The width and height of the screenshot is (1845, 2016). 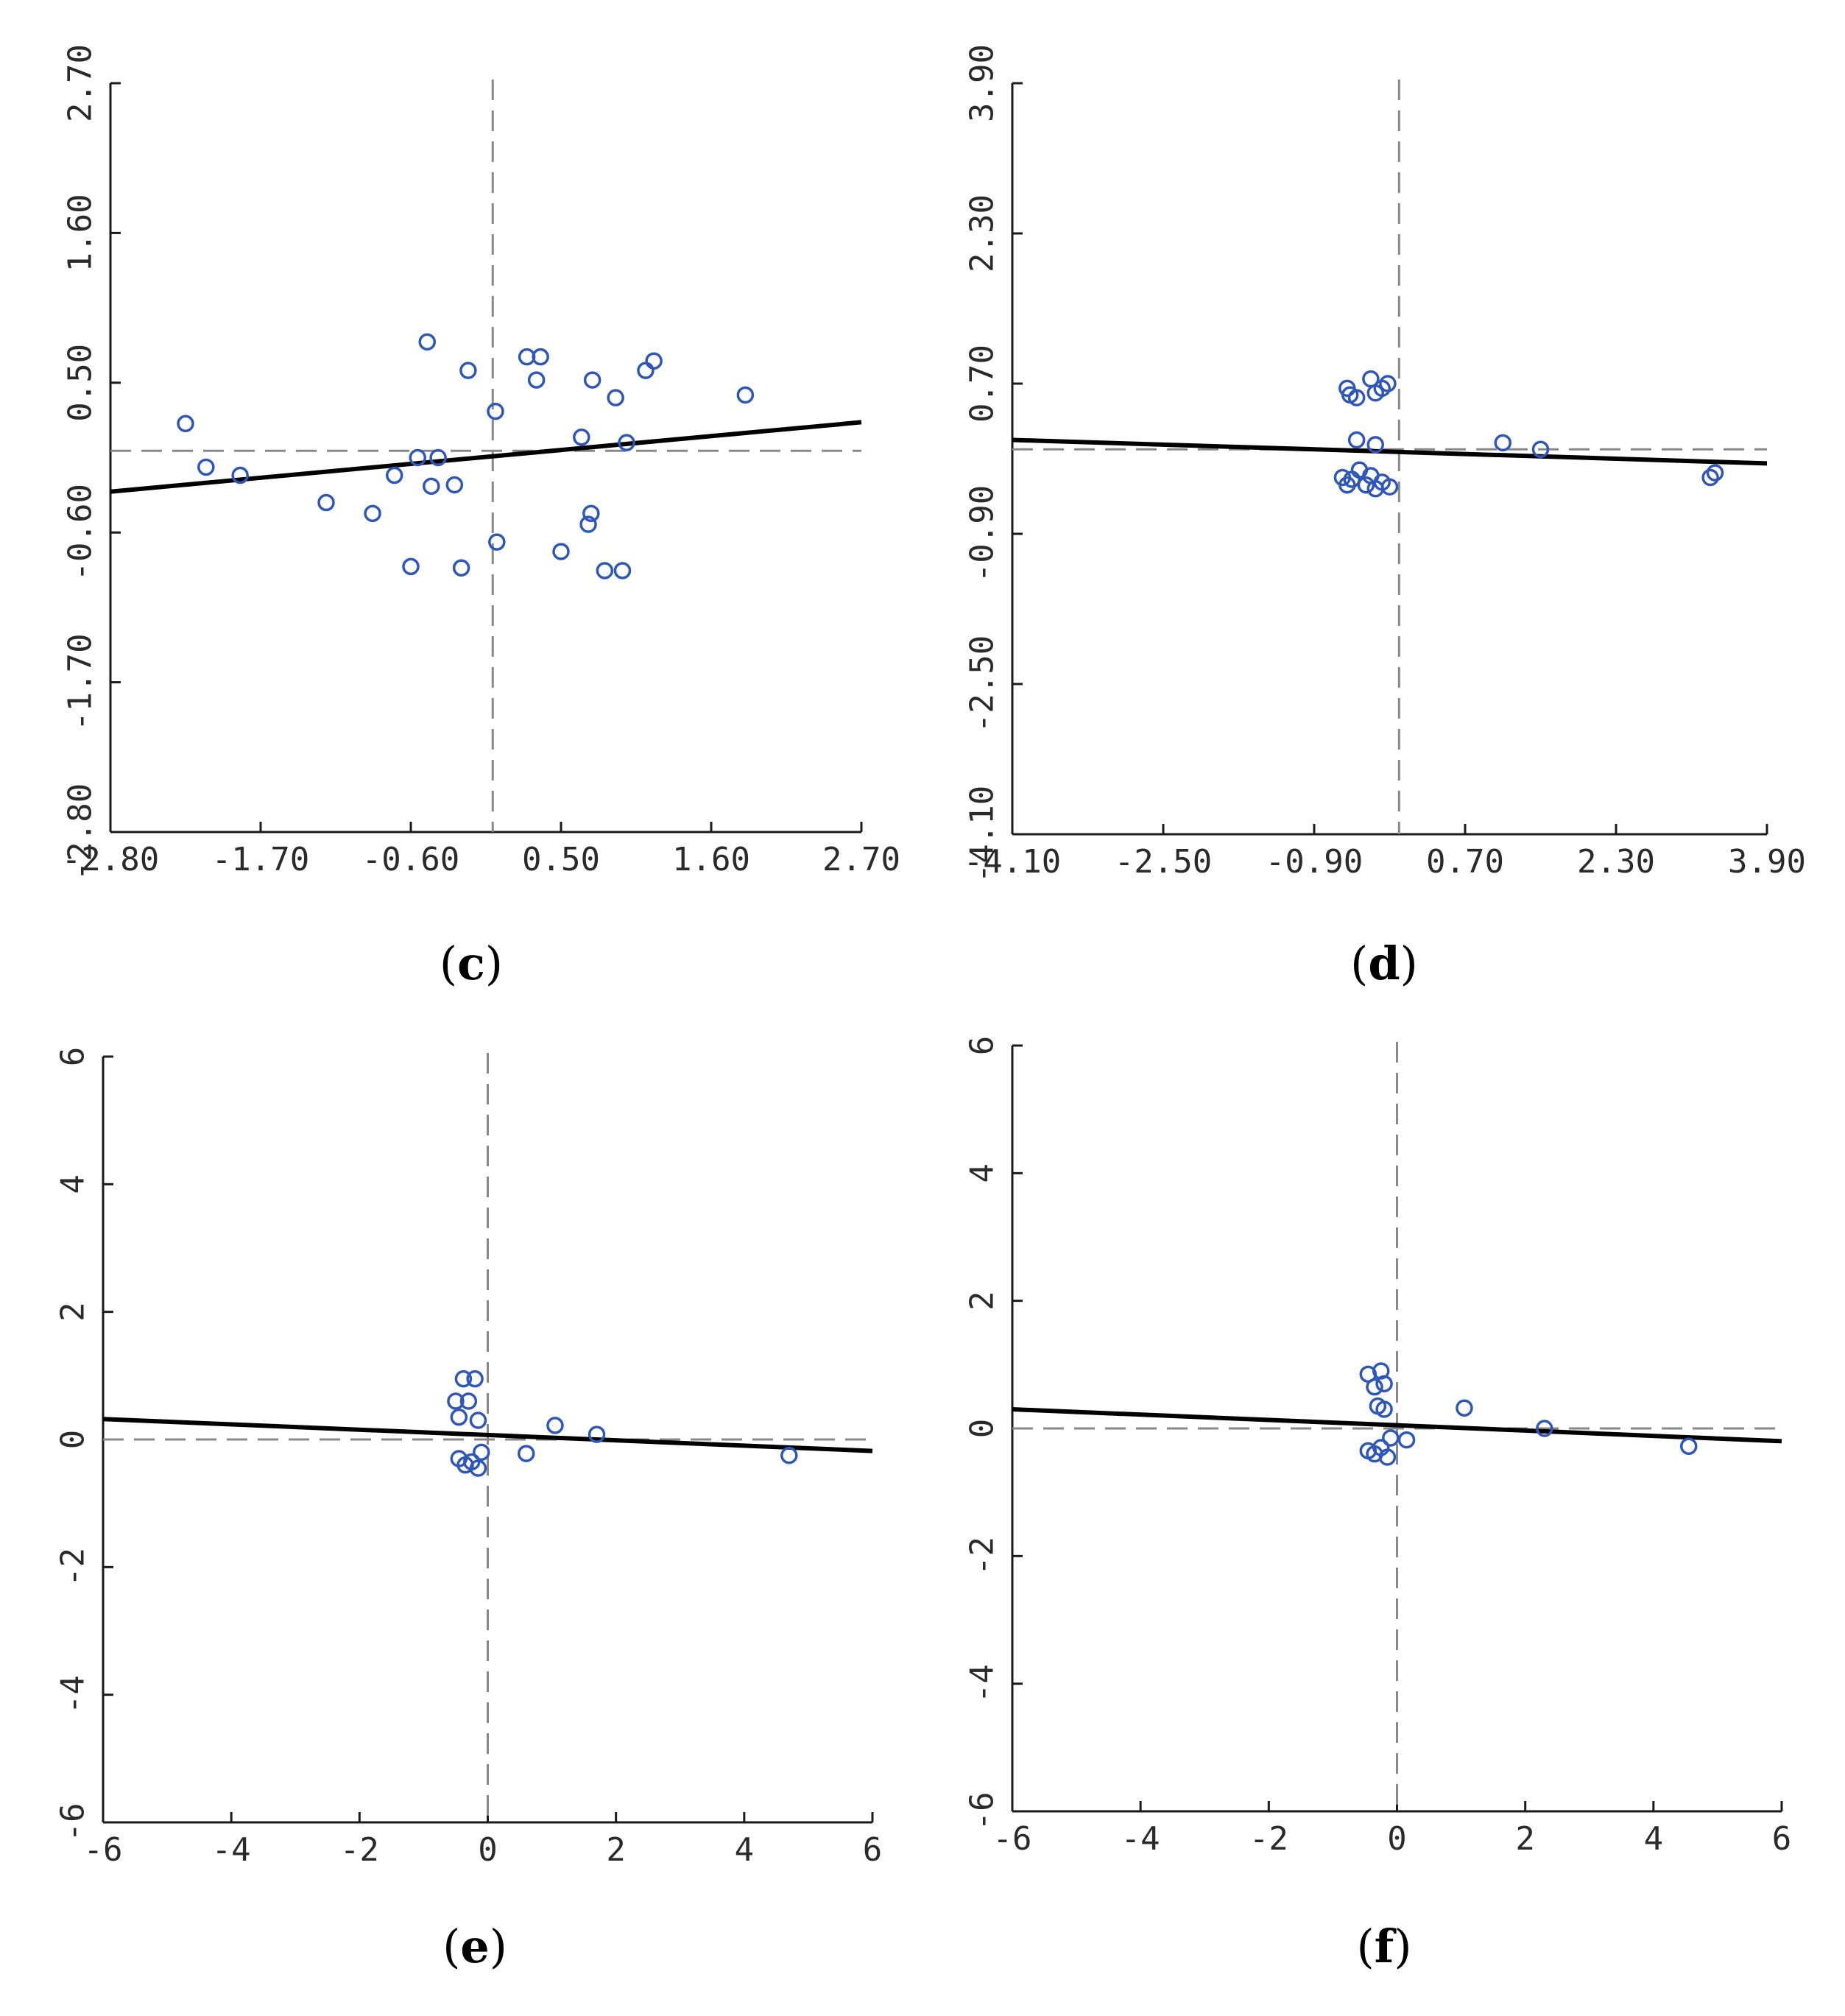 I want to click on y-tick-label: -0.90, so click(x=982, y=533).